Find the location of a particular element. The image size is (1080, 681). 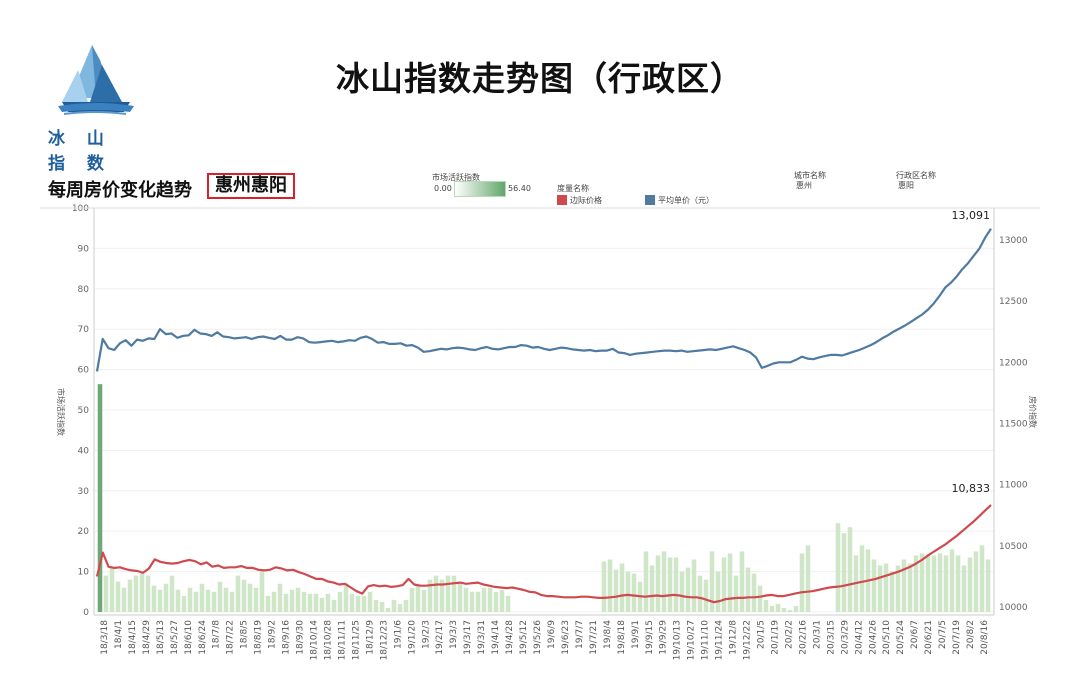

x-tick-label: 18/5/13 is located at coordinates (161, 637).